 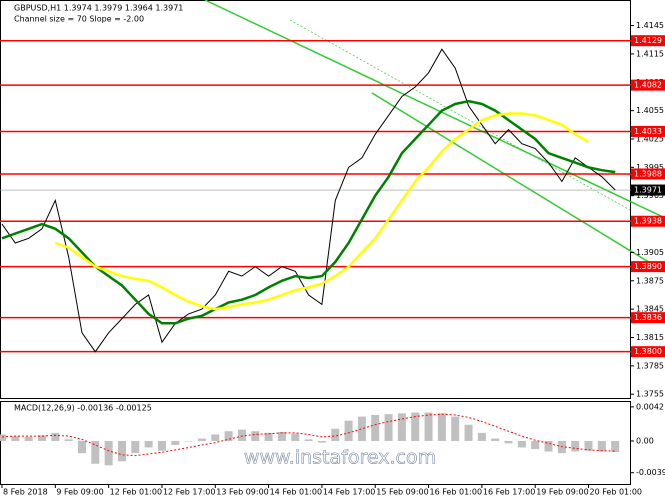 I want to click on level-label: 1.3800, so click(x=648, y=351).